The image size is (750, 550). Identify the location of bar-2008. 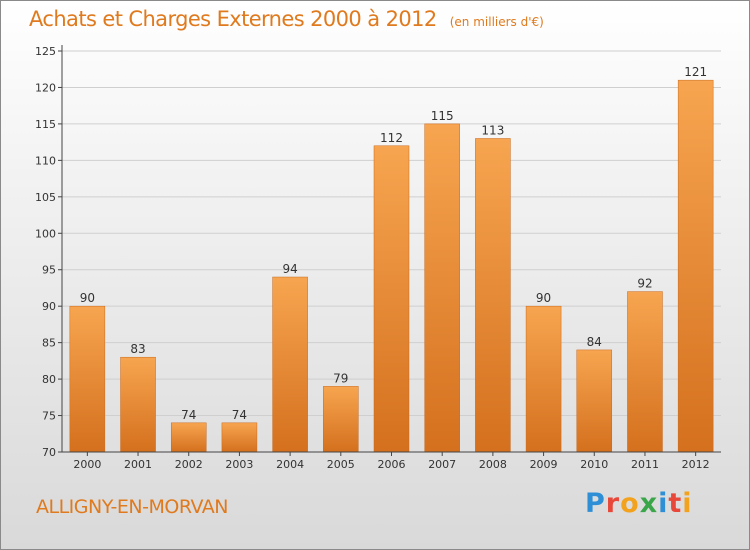
(493, 295).